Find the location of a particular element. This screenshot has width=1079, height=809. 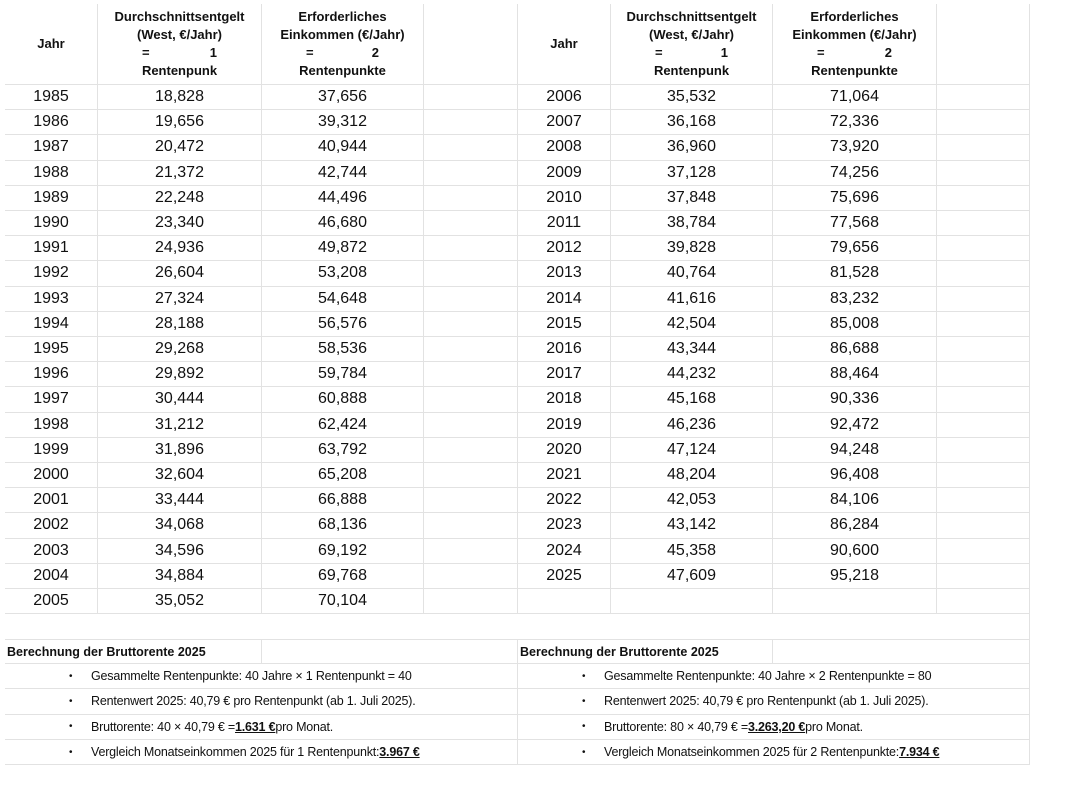

table-cell: 2023 is located at coordinates (564, 526).